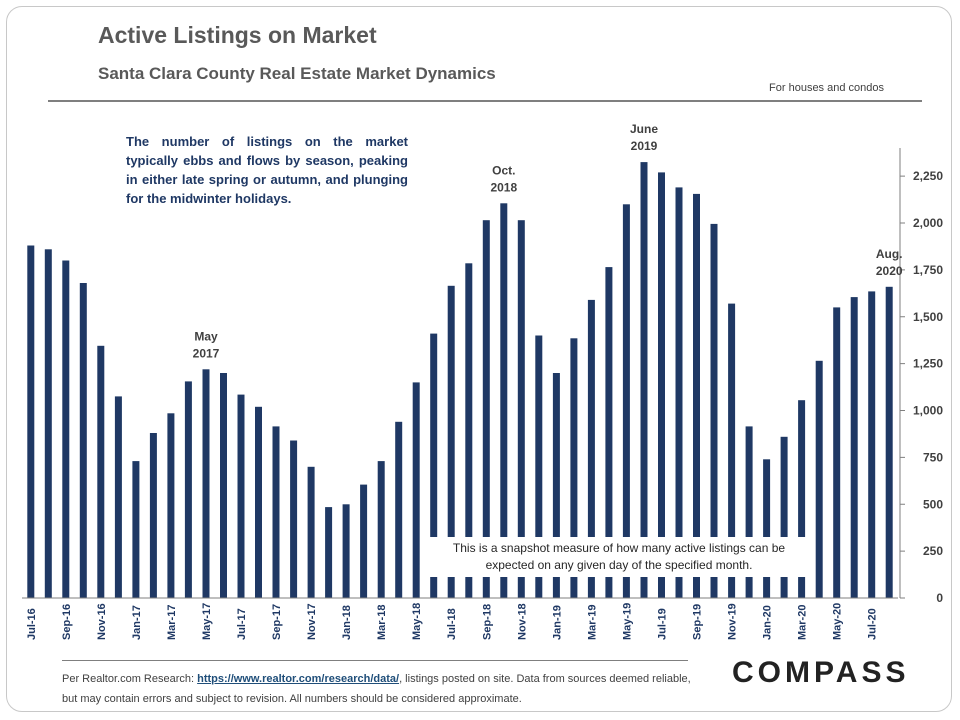  Describe the element at coordinates (928, 411) in the screenshot. I see `y-tick-label: 1,000` at that location.